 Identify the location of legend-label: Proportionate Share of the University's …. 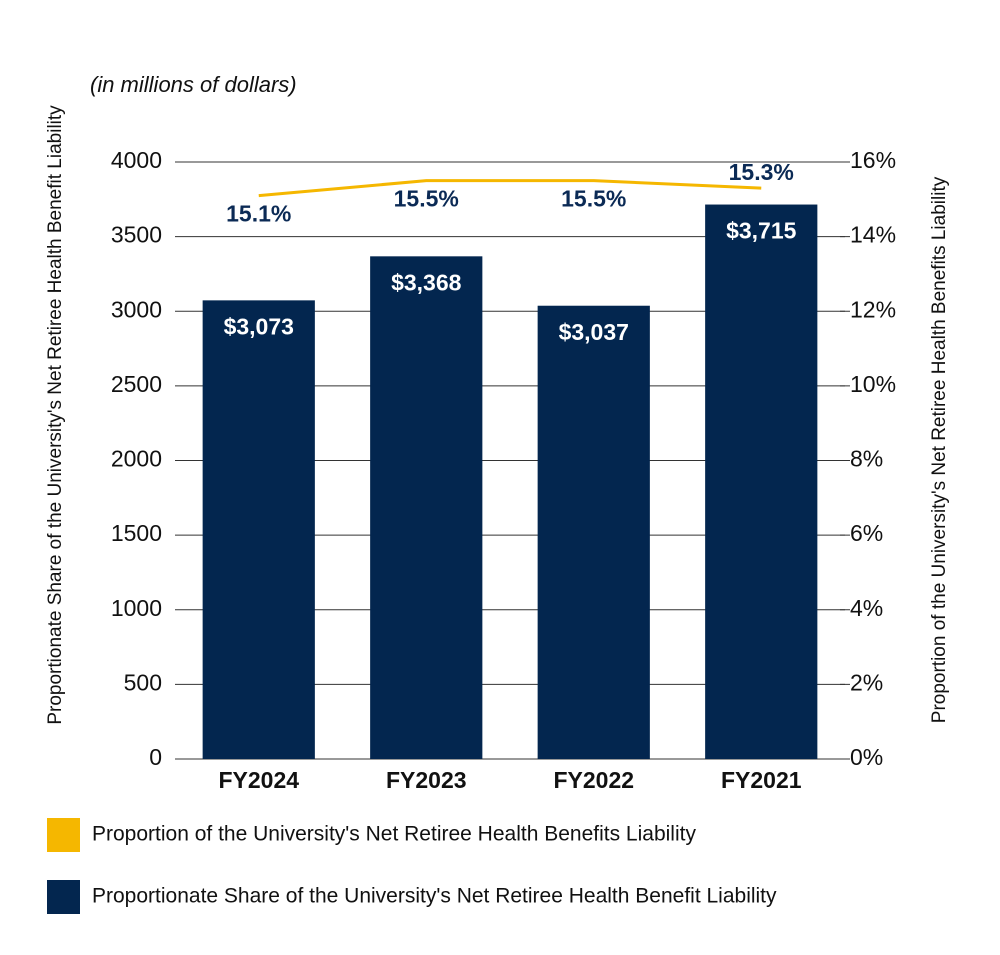
(434, 896).